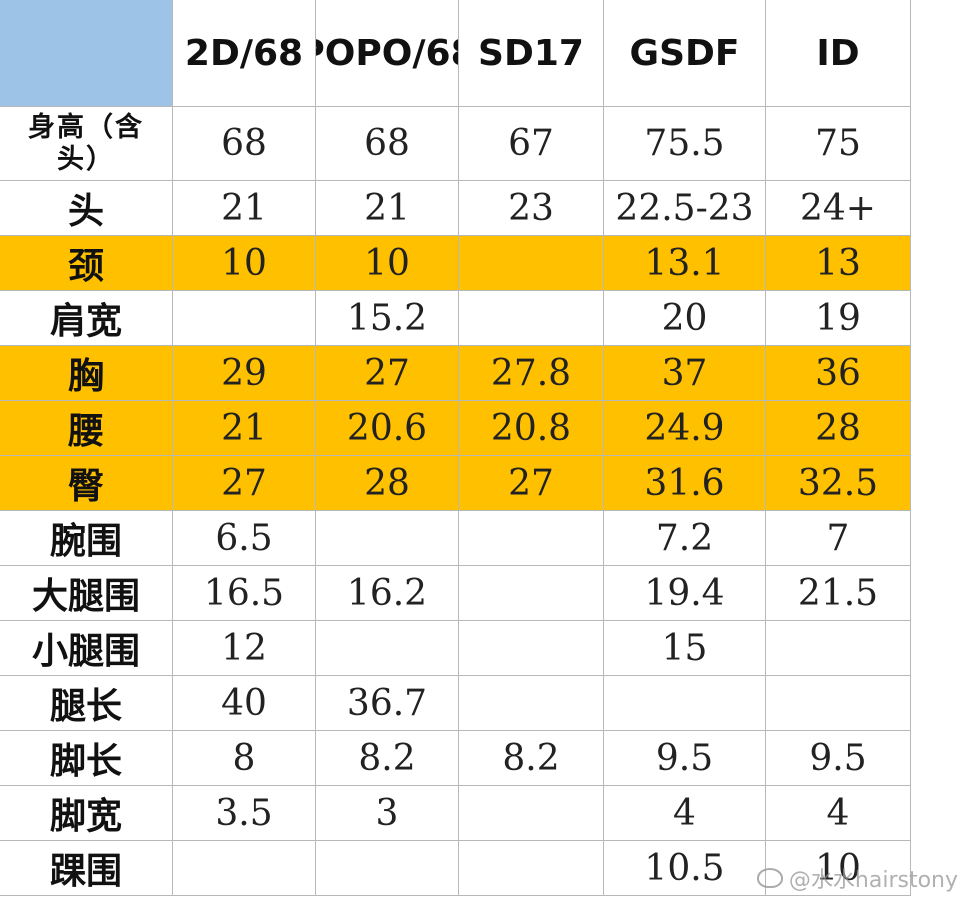 The image size is (966, 908). Describe the element at coordinates (838, 483) in the screenshot. I see `value-cell: 32.5` at that location.